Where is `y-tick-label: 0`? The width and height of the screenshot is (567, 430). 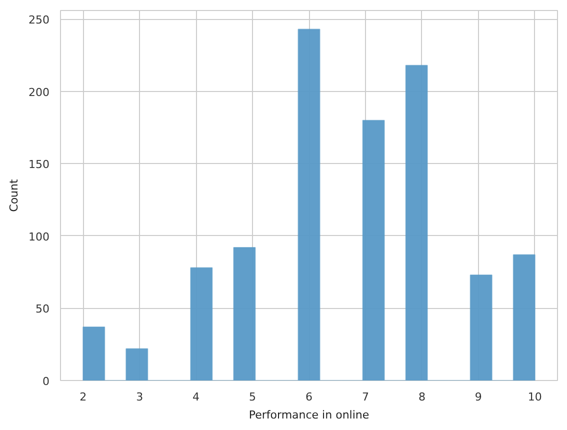 y-tick-label: 0 is located at coordinates (46, 381).